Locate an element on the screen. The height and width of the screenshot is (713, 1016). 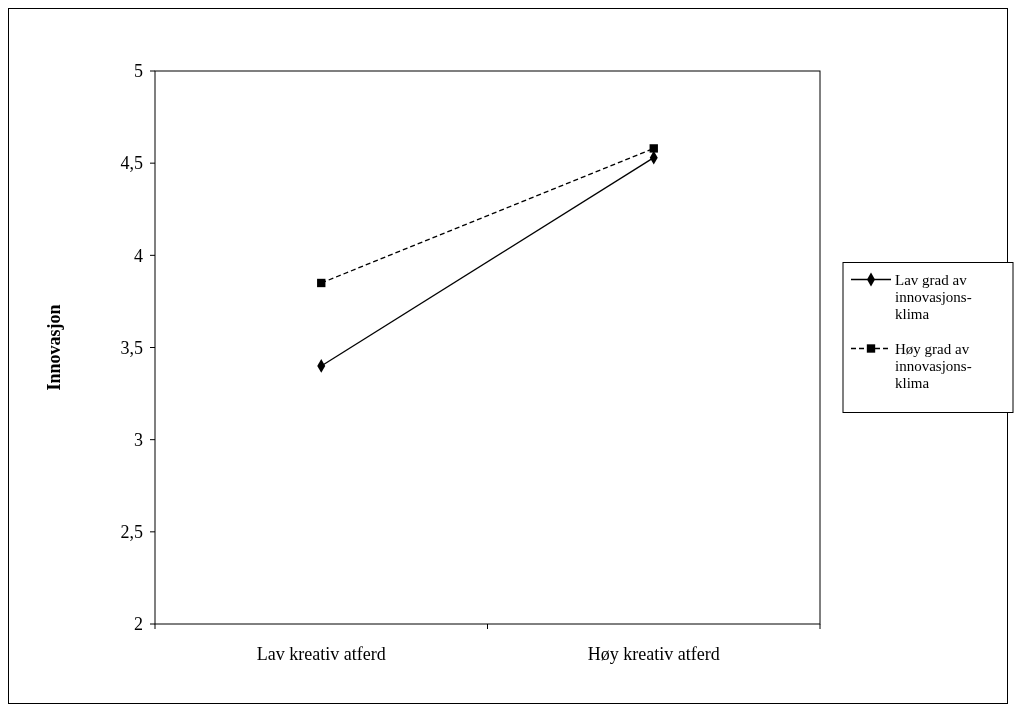
y-tick-label: 3 is located at coordinates (138, 439).